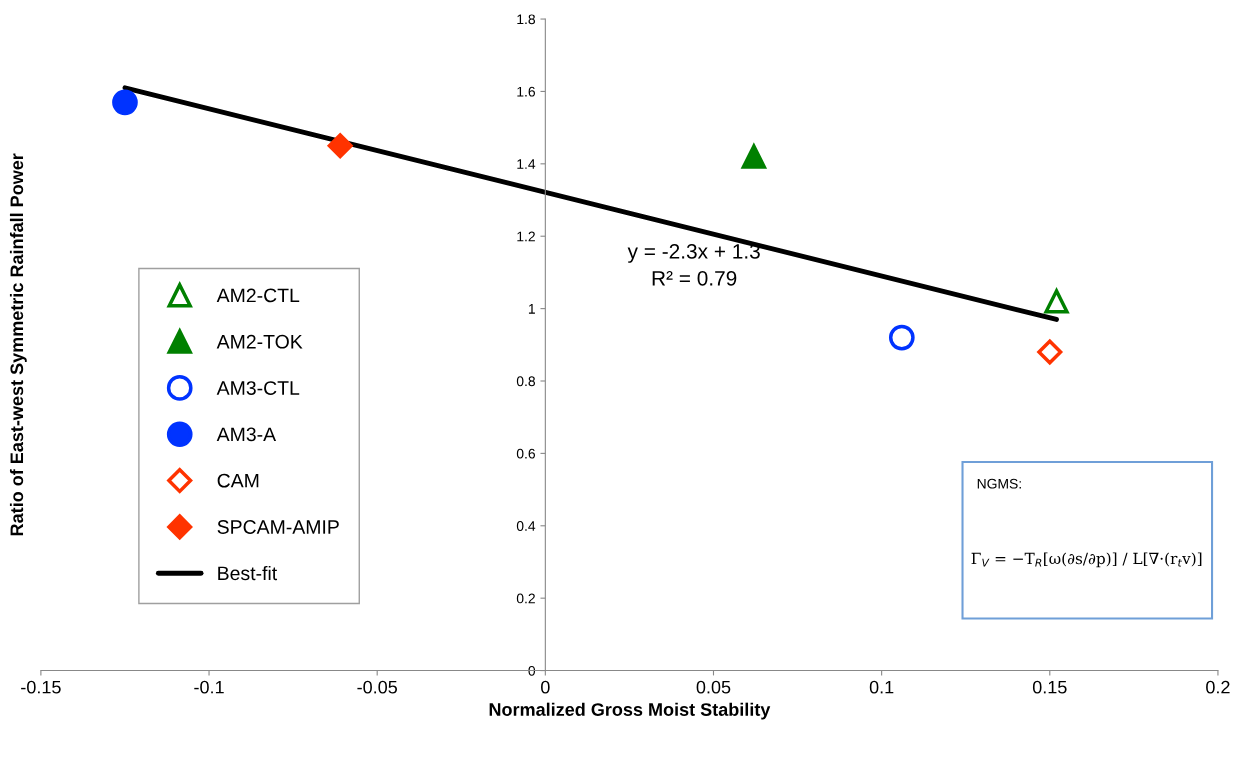 The image size is (1239, 762). I want to click on y-tick-label: 0.8, so click(526, 381).